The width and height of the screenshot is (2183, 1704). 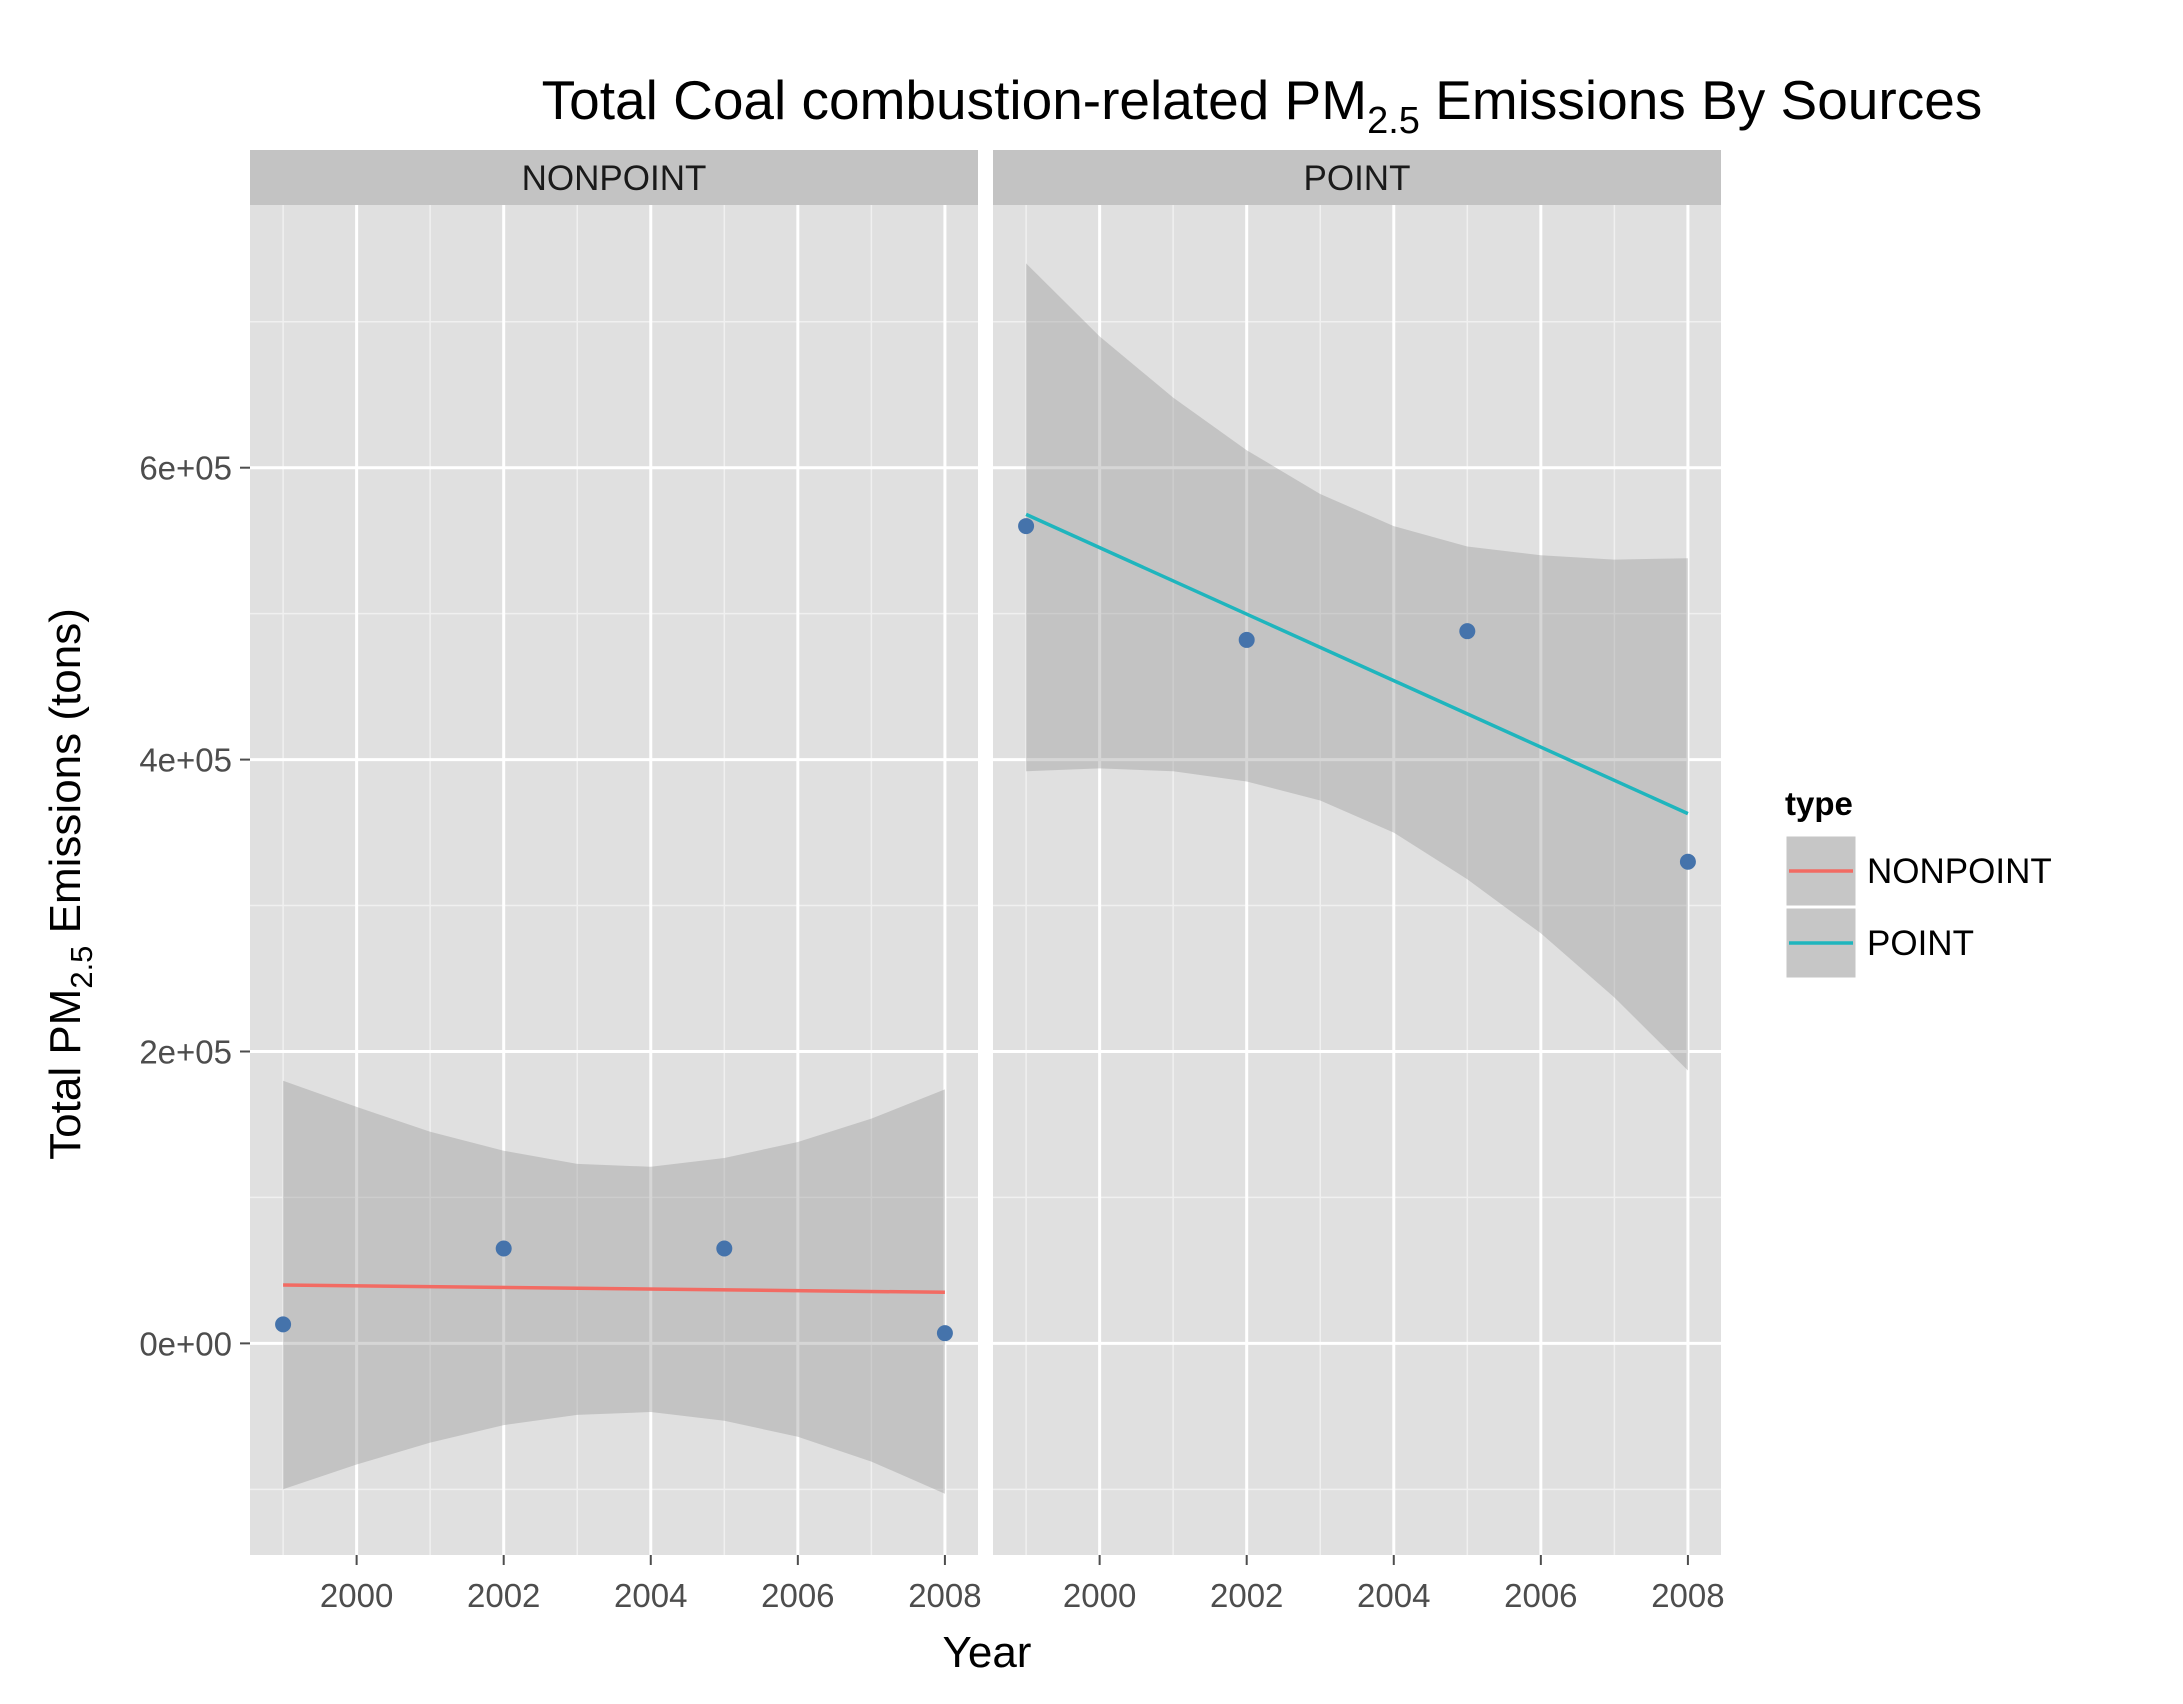 I want to click on confidence-band-area, so click(x=1357, y=667).